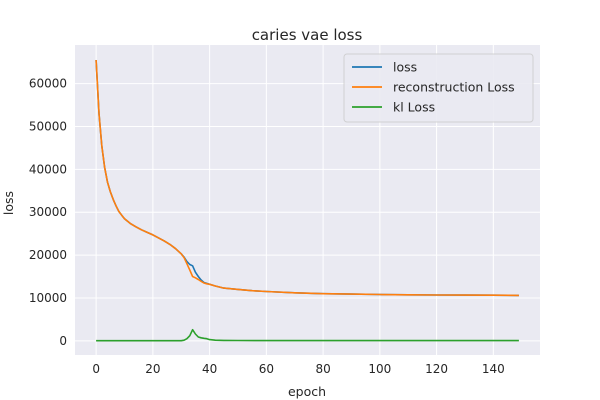  I want to click on x-tick-label: 60, so click(266, 369).